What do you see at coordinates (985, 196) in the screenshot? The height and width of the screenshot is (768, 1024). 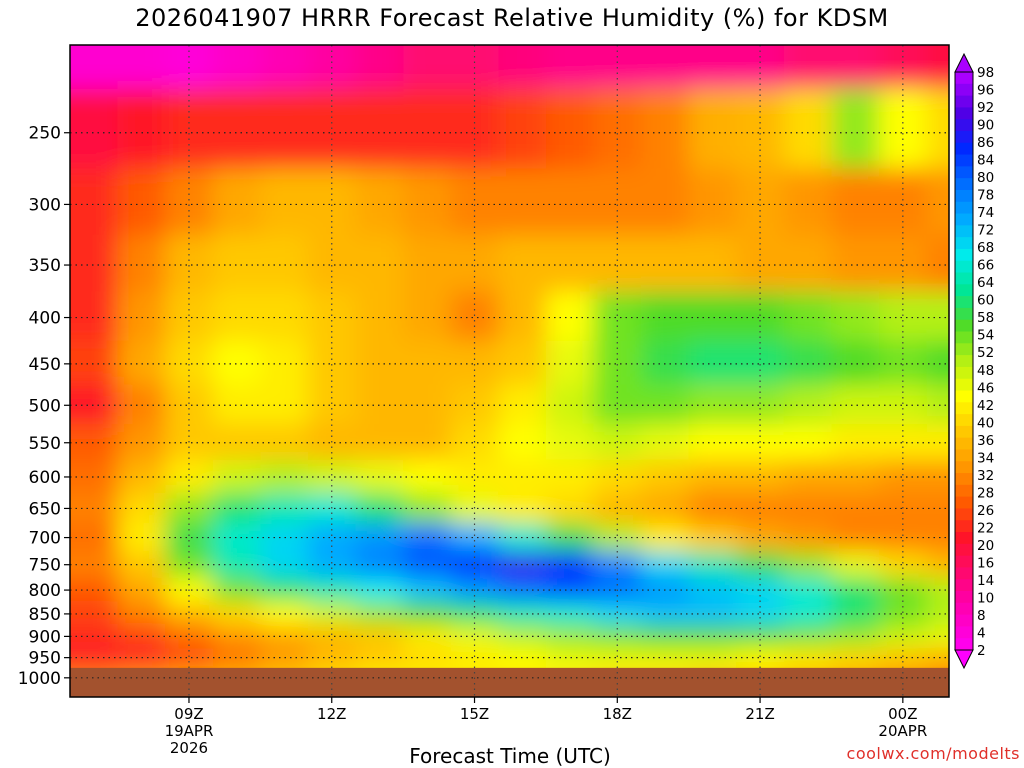 I see `colorbar-label: 78` at bounding box center [985, 196].